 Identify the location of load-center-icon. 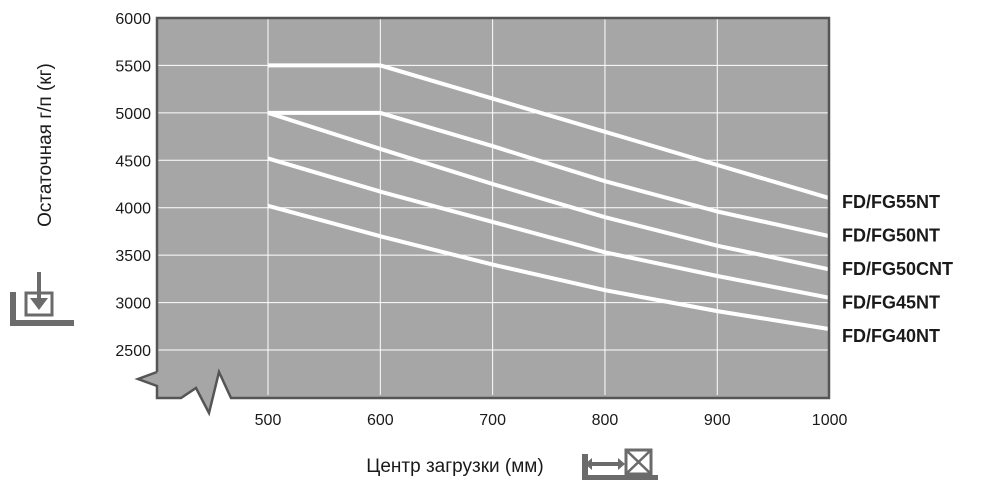
(620, 464).